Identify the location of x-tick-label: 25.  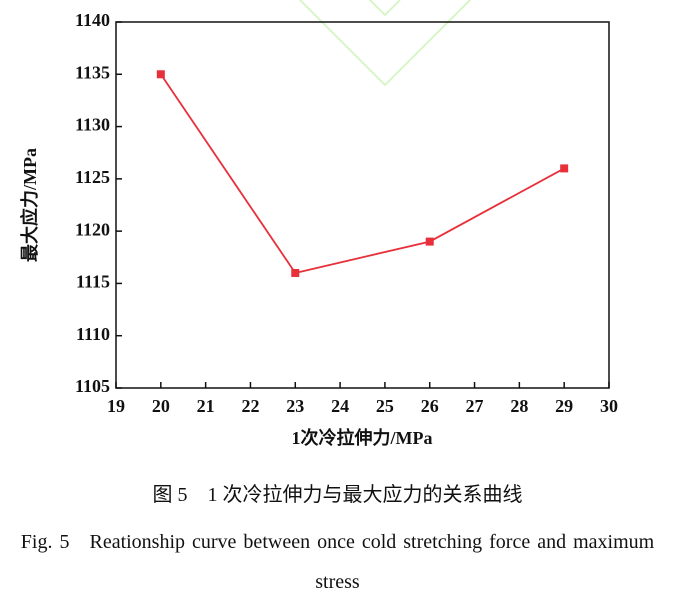
(385, 406).